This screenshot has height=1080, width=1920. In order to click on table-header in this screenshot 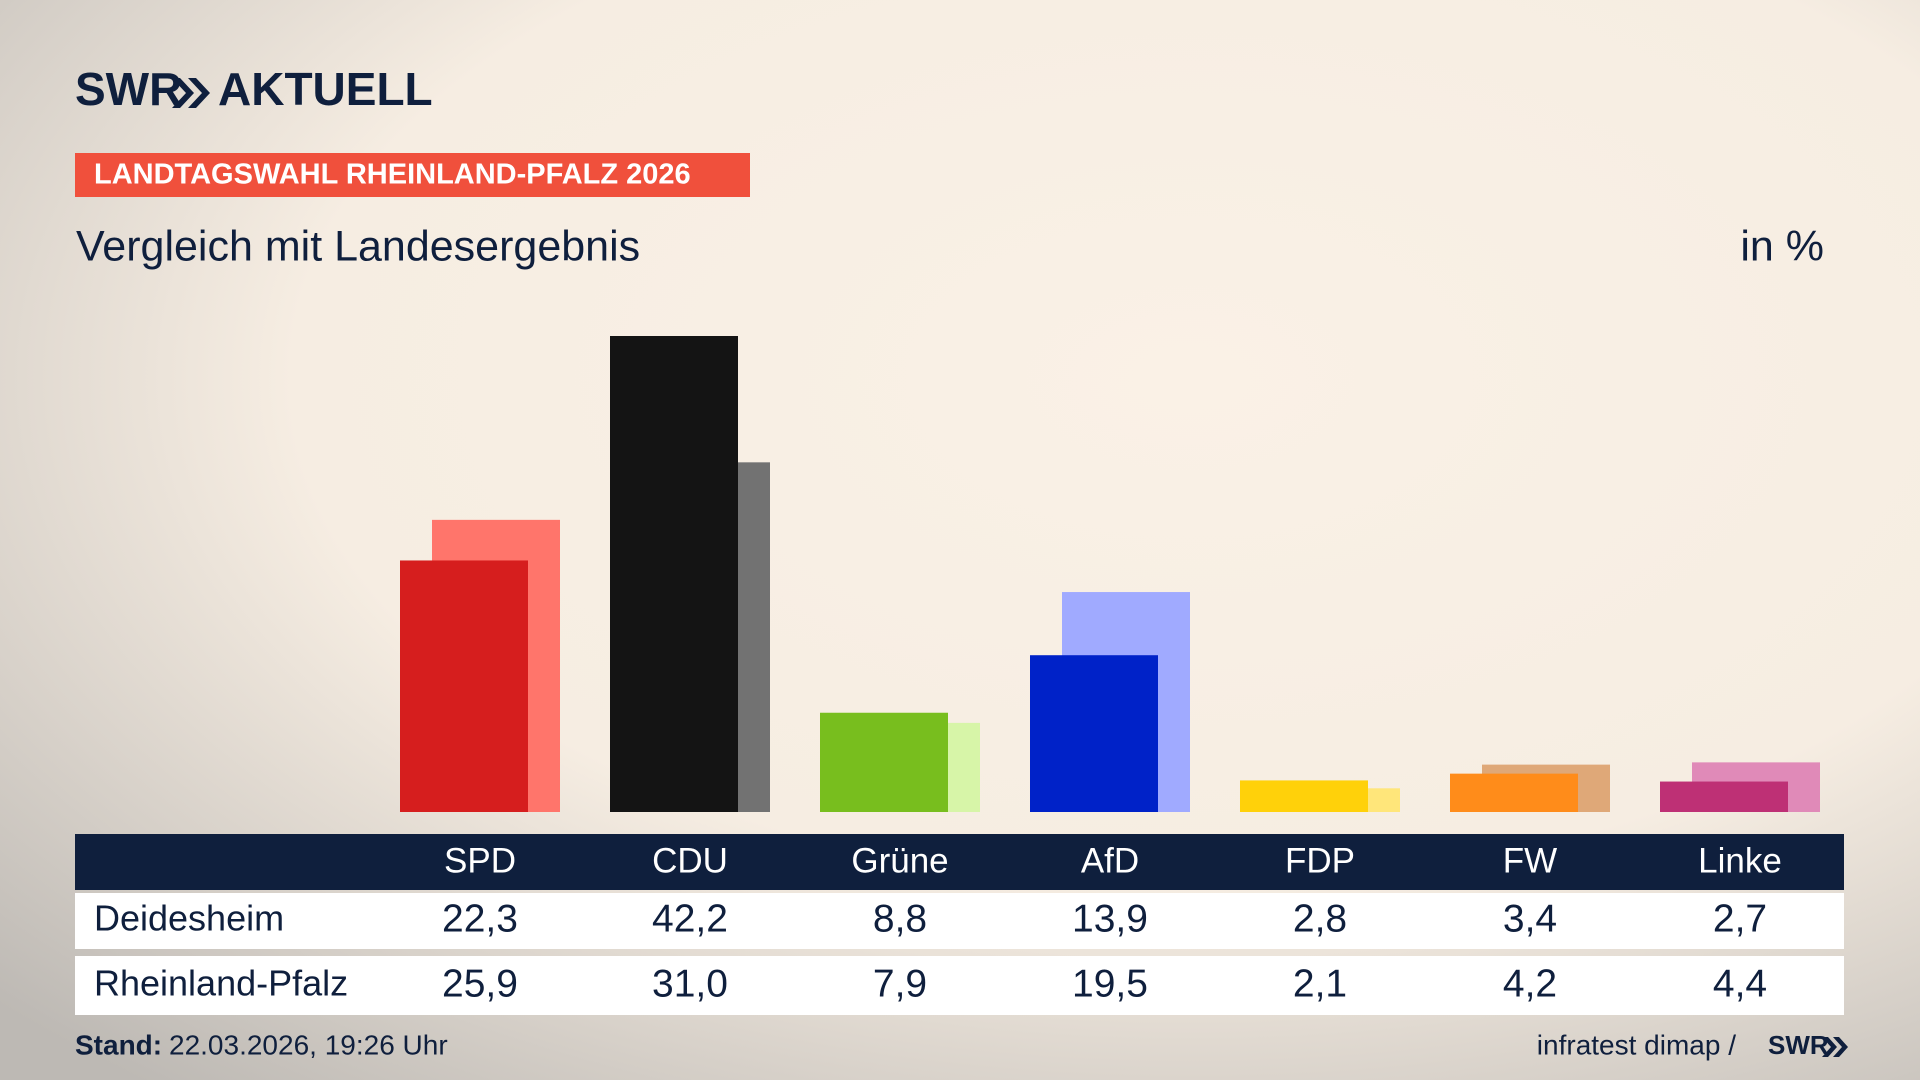, I will do `click(959, 862)`.